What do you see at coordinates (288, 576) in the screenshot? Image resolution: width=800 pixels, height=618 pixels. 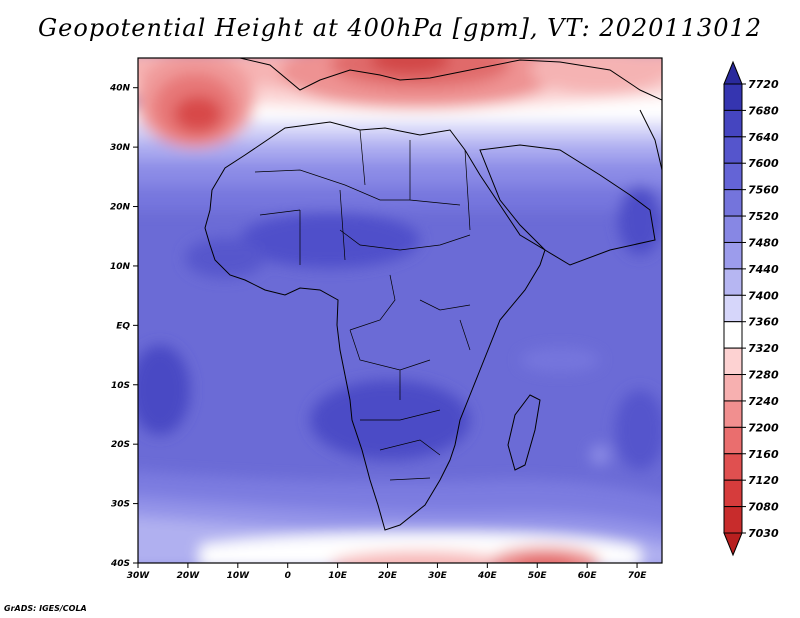 I see `lon-tick-label: 0` at bounding box center [288, 576].